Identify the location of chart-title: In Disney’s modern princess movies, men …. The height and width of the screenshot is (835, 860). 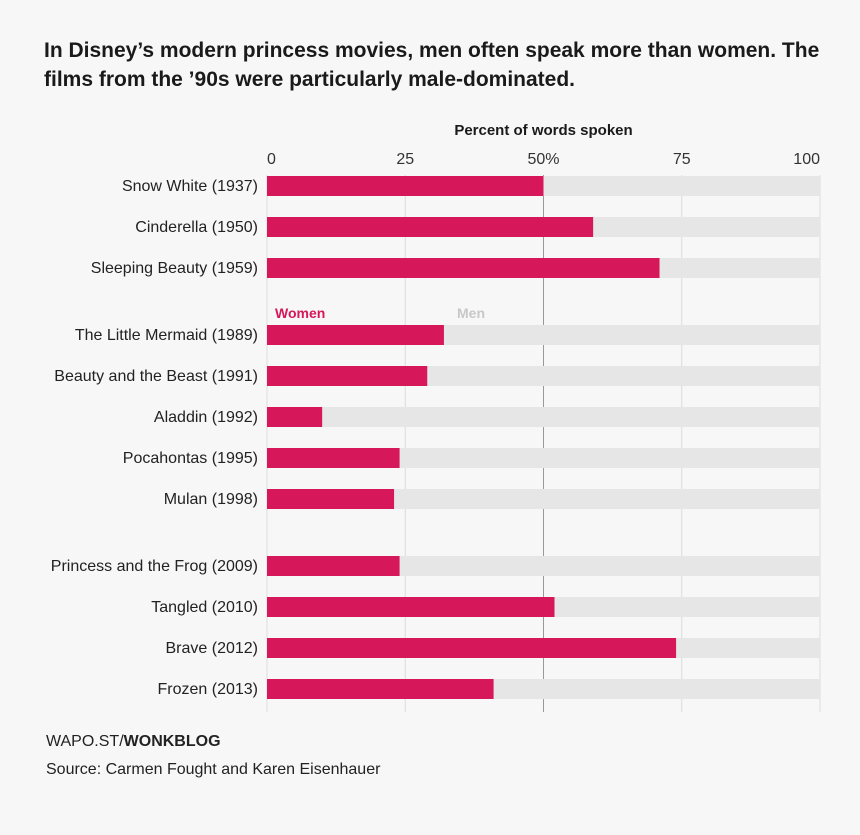
(432, 65).